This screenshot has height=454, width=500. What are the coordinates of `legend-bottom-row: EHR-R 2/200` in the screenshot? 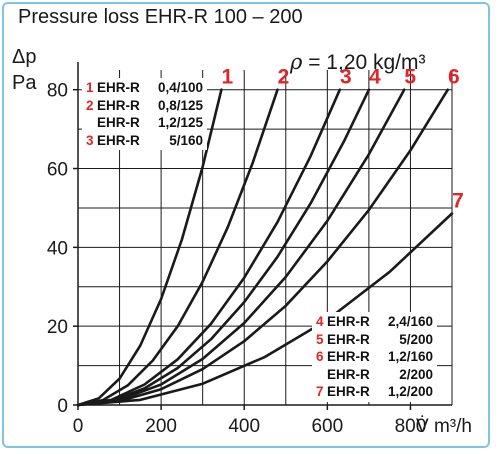 It's located at (374, 375).